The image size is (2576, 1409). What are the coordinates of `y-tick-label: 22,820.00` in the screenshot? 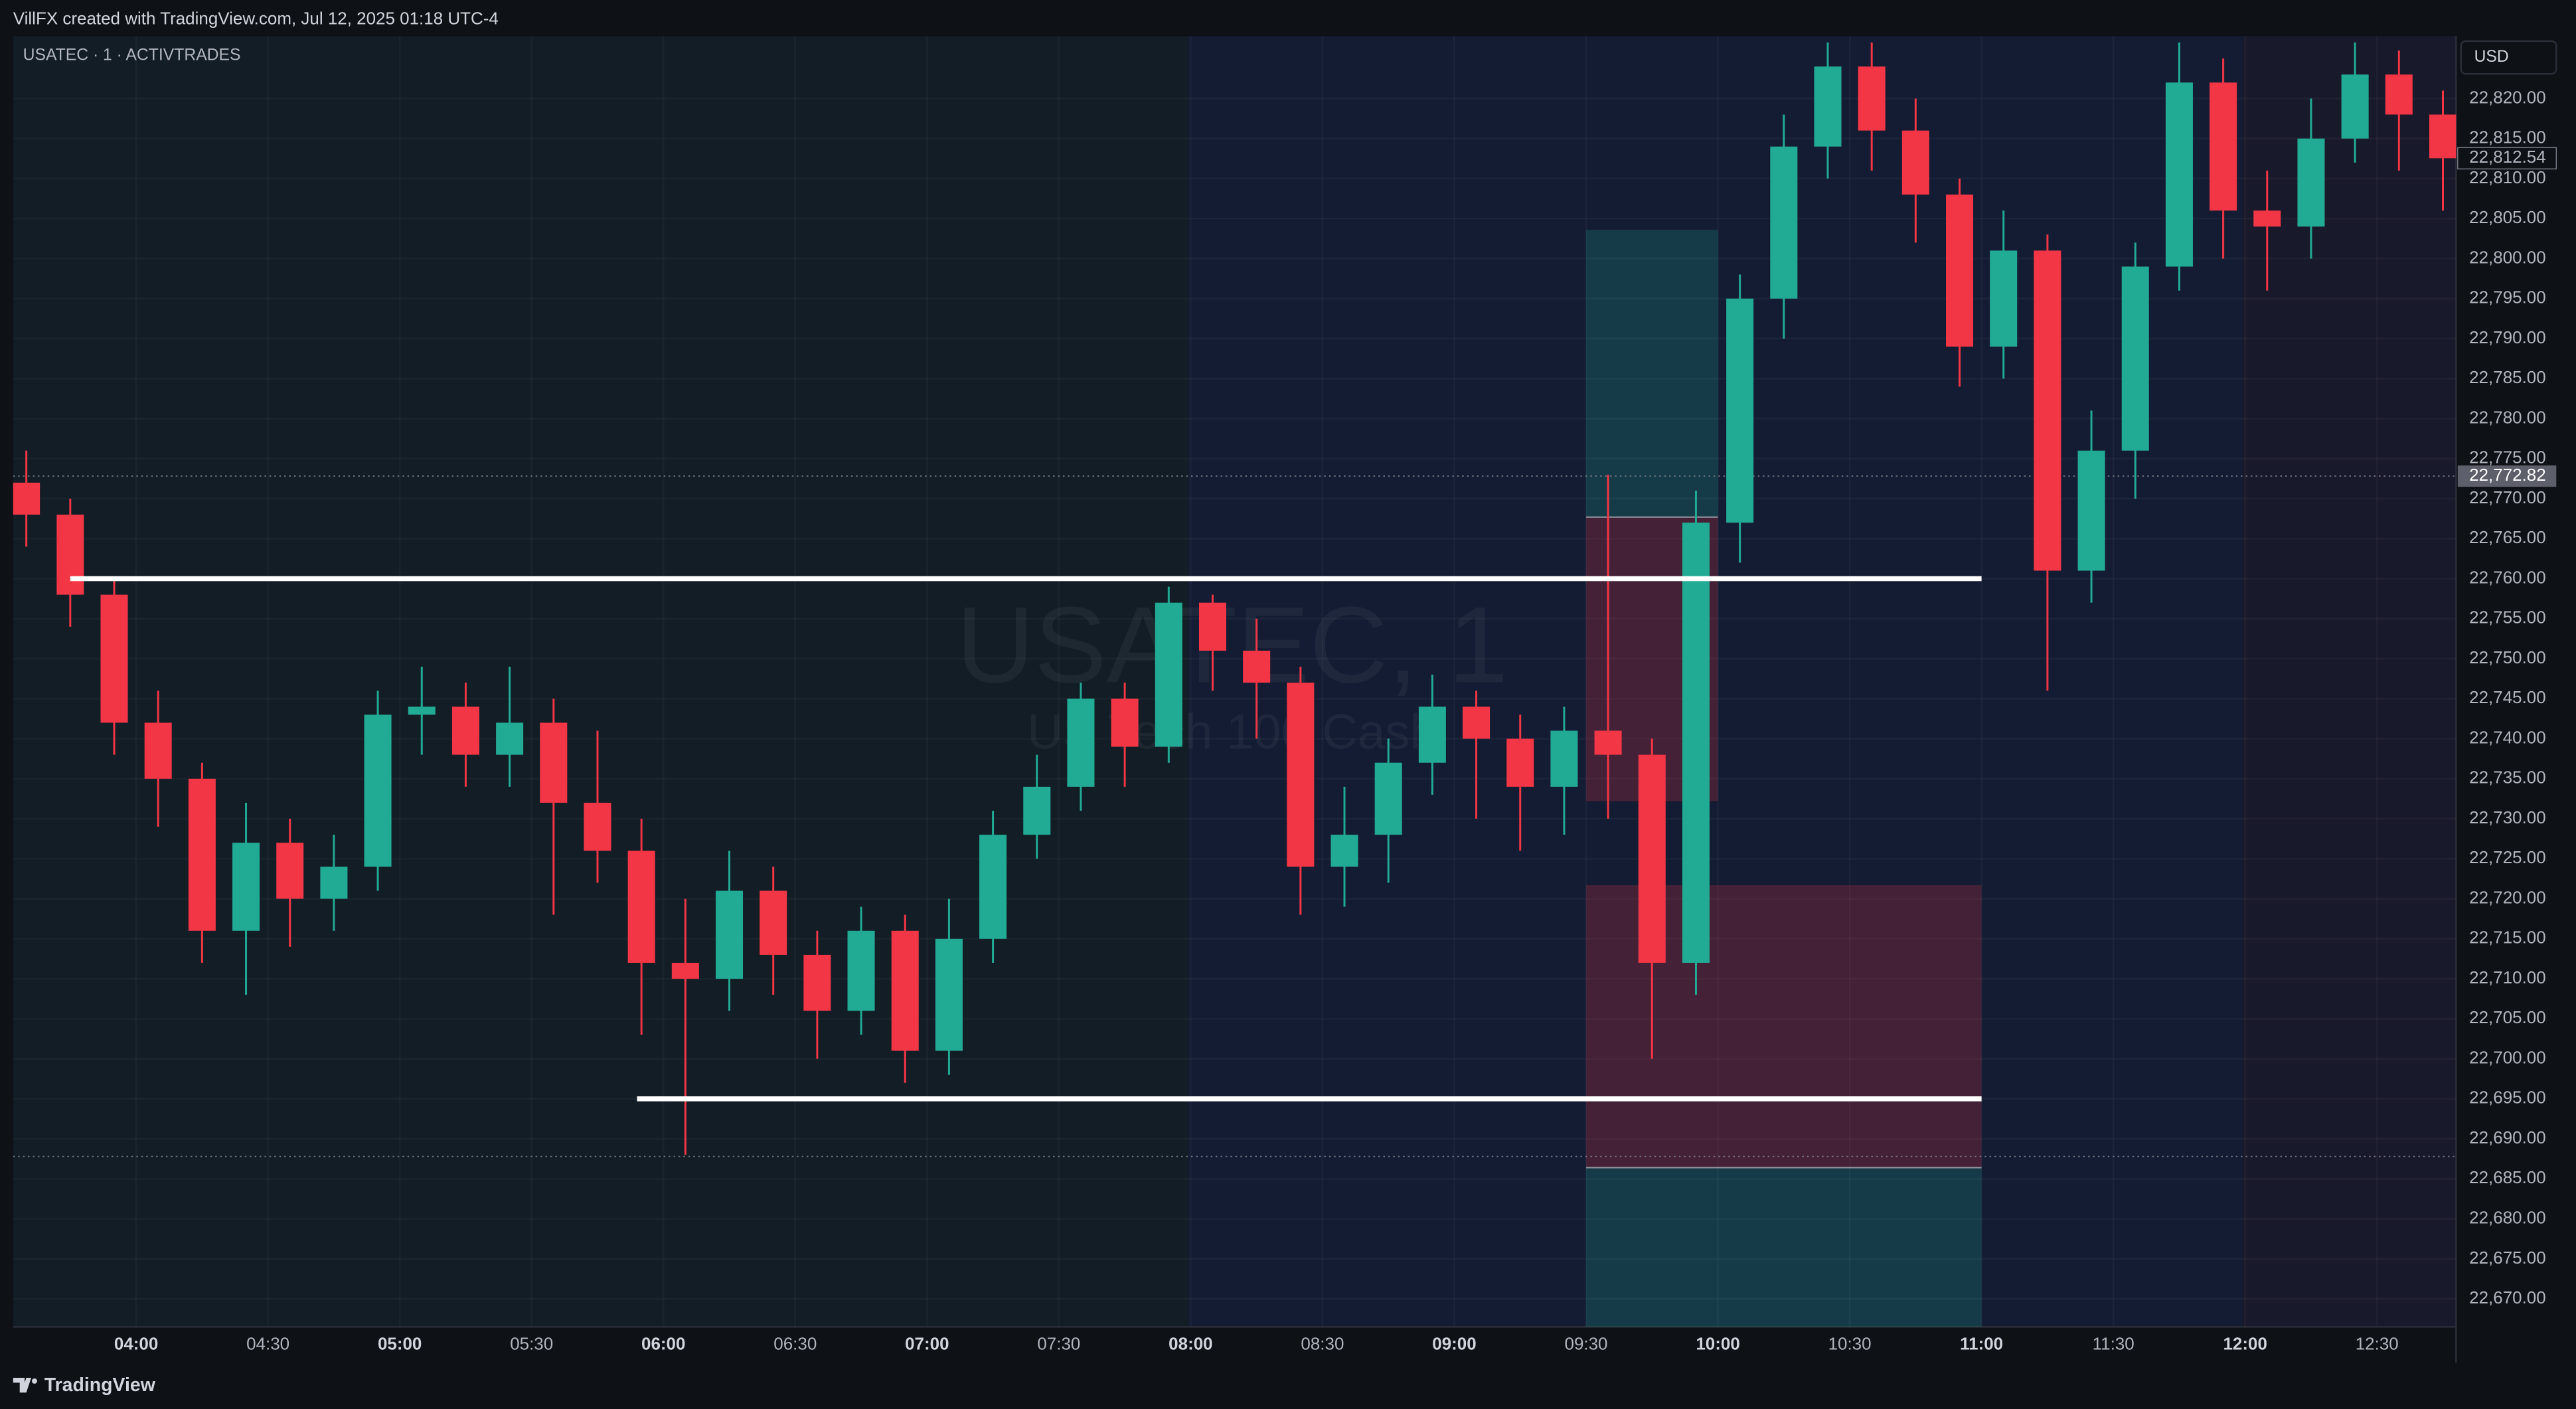 It's located at (2507, 97).